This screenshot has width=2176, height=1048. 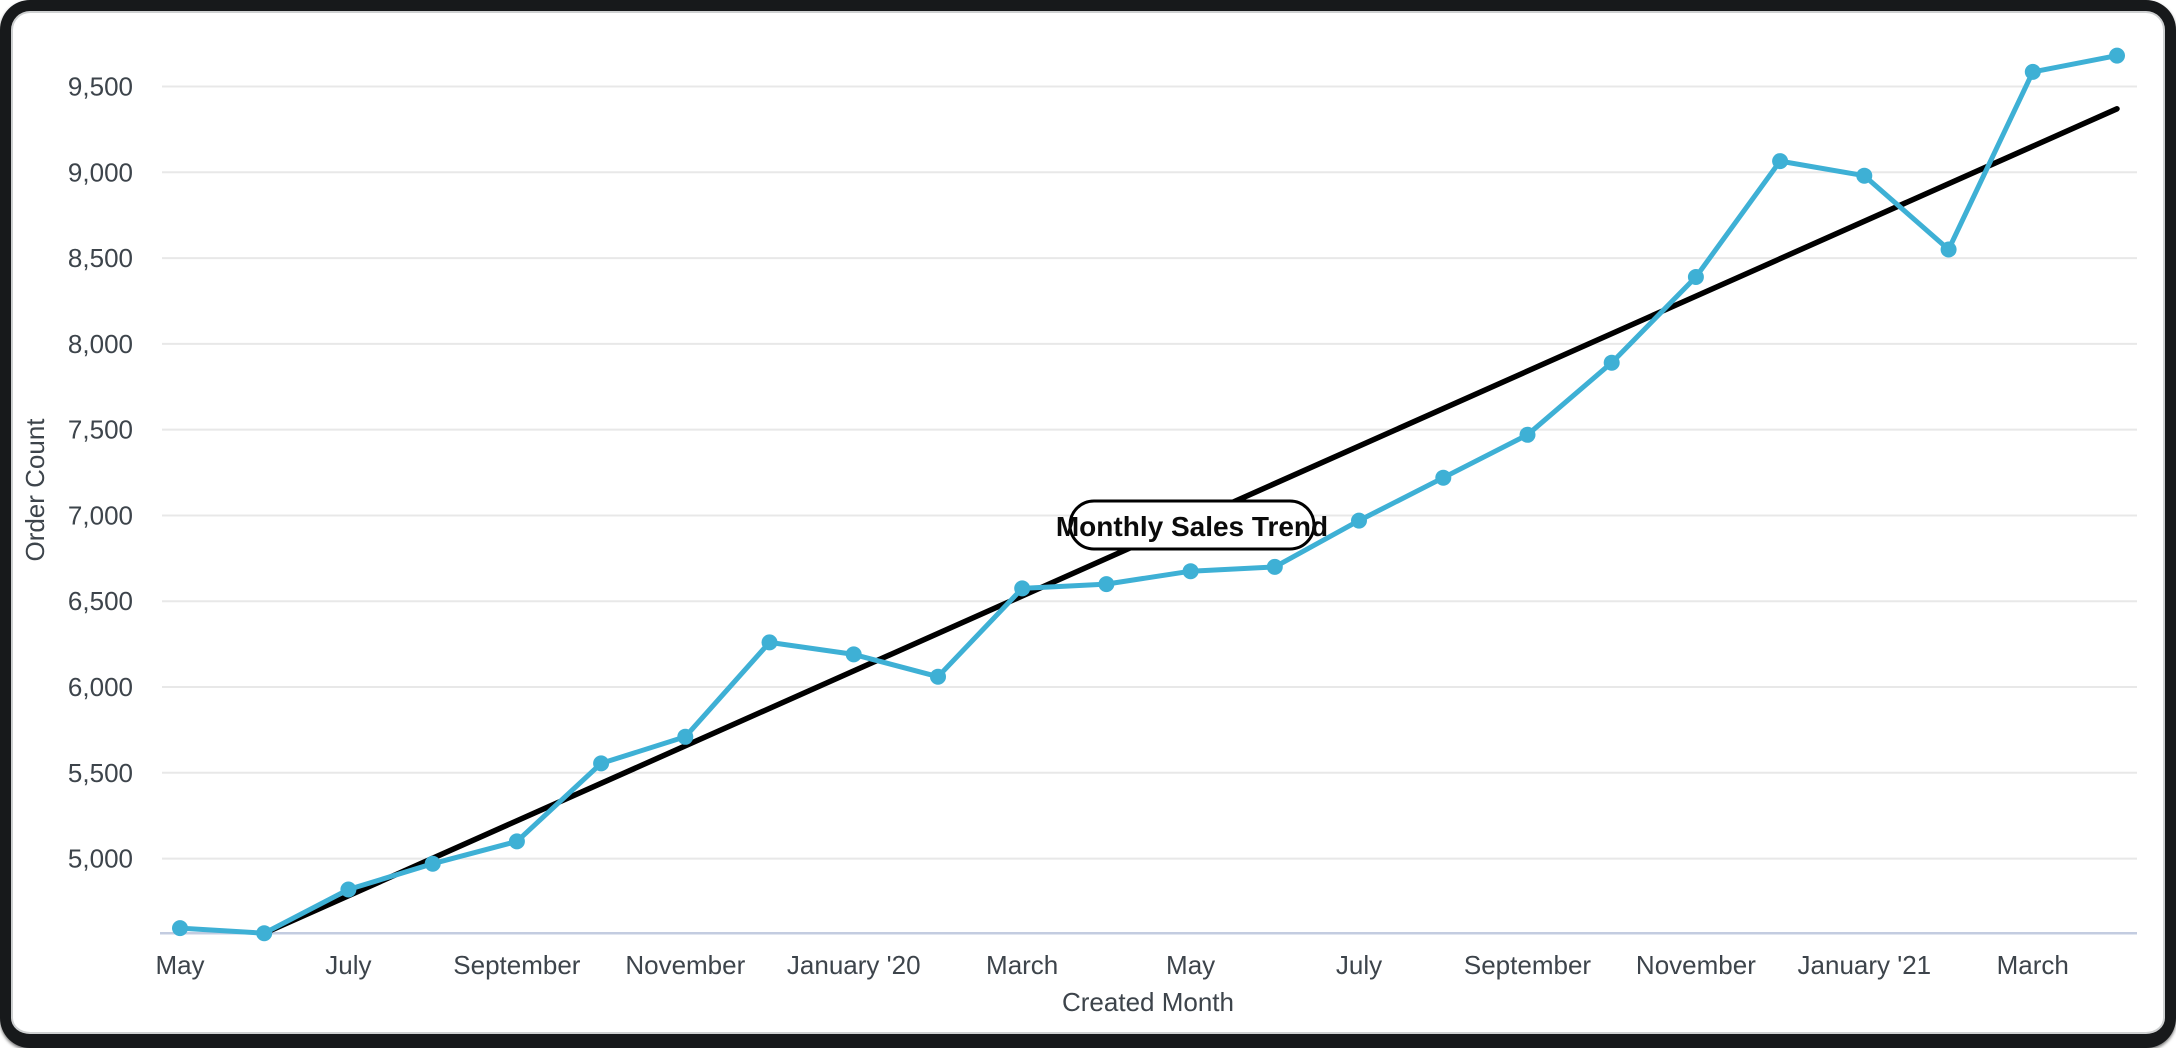 I want to click on y-tick-label: 8,000, so click(x=100, y=344).